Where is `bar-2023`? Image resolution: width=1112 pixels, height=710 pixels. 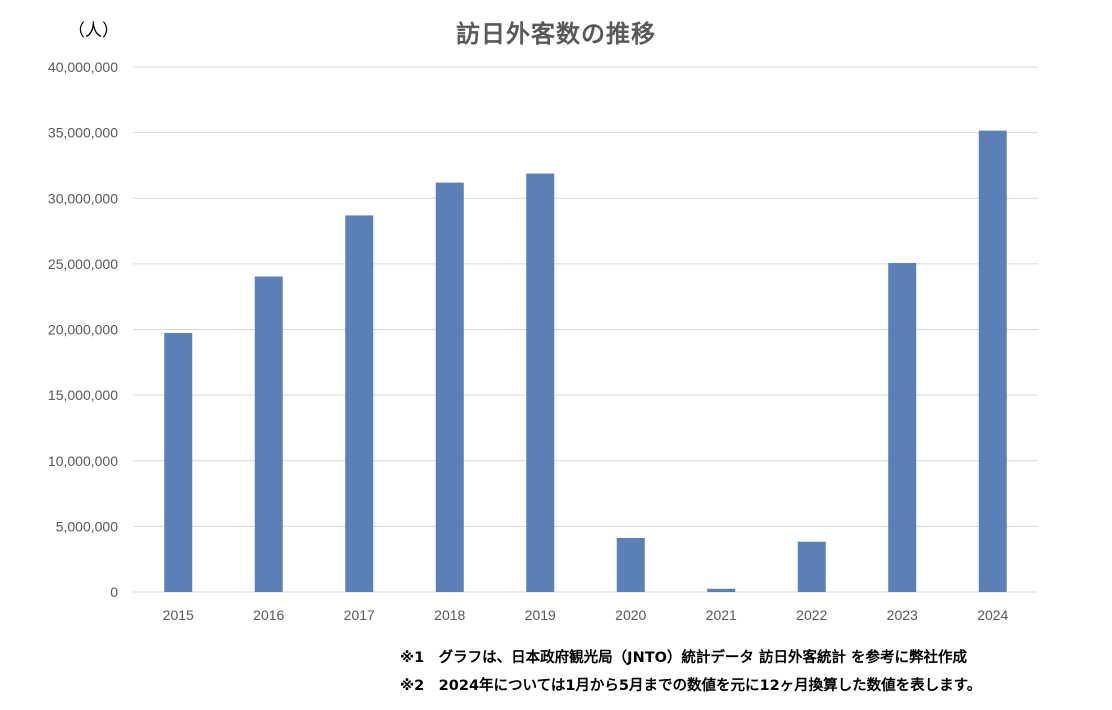
bar-2023 is located at coordinates (902, 427).